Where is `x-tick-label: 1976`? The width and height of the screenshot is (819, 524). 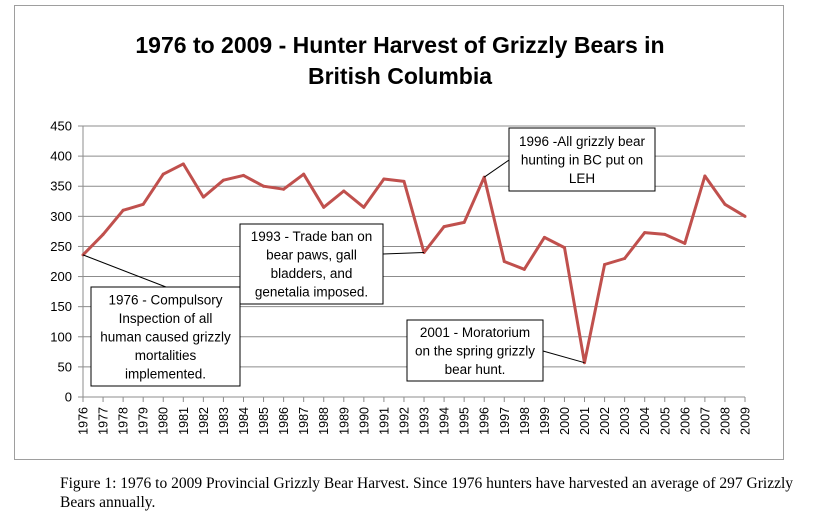
x-tick-label: 1976 is located at coordinates (84, 421).